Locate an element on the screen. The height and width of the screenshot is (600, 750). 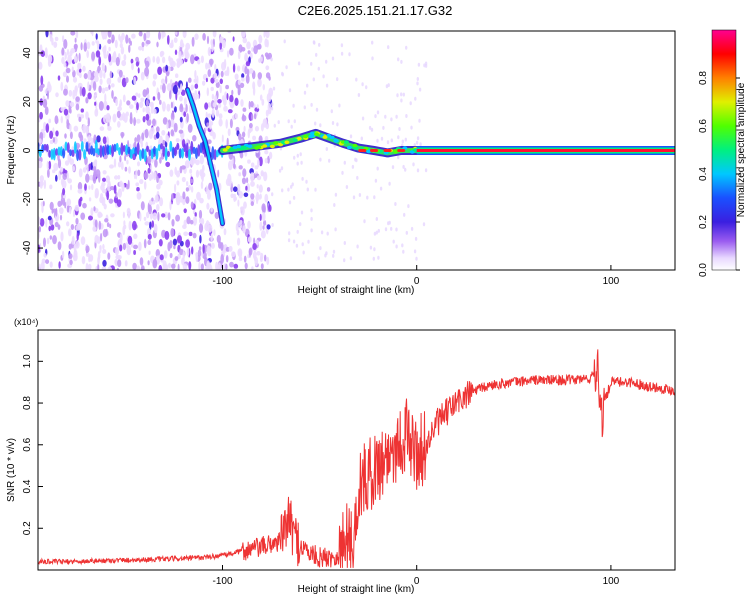
figure-title: C2E6.2025.151.21.17.G32 is located at coordinates (375, 10).